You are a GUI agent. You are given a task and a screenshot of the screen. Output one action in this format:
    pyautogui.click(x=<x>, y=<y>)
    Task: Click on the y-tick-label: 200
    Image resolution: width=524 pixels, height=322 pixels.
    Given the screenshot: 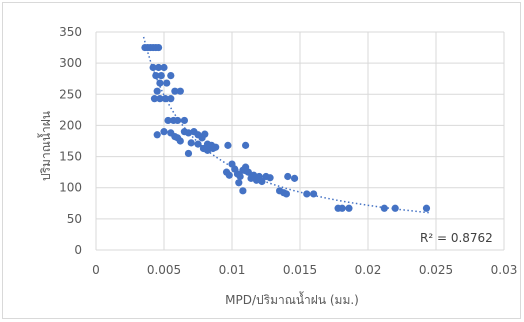 What is the action you would take?
    pyautogui.click(x=70, y=125)
    